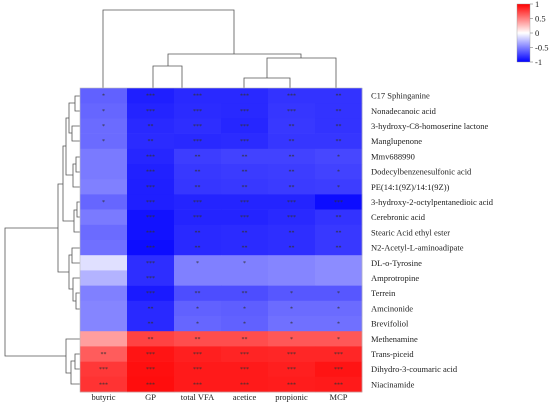 The image size is (550, 403). I want to click on row-label: DL-o-Tyrosine, so click(396, 263).